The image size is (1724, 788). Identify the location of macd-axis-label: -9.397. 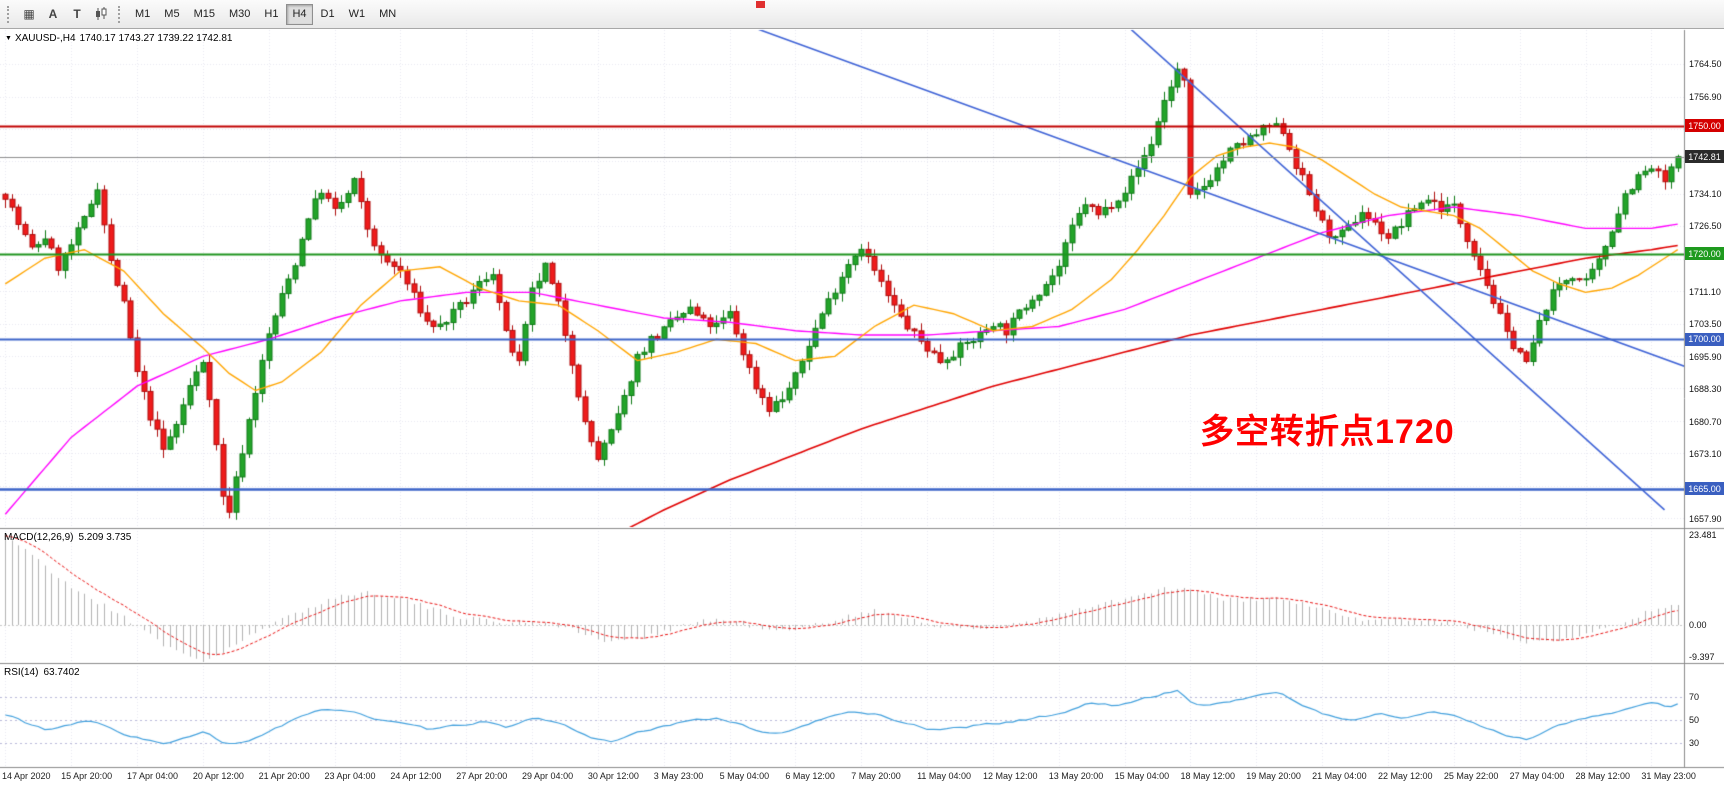
(1702, 657).